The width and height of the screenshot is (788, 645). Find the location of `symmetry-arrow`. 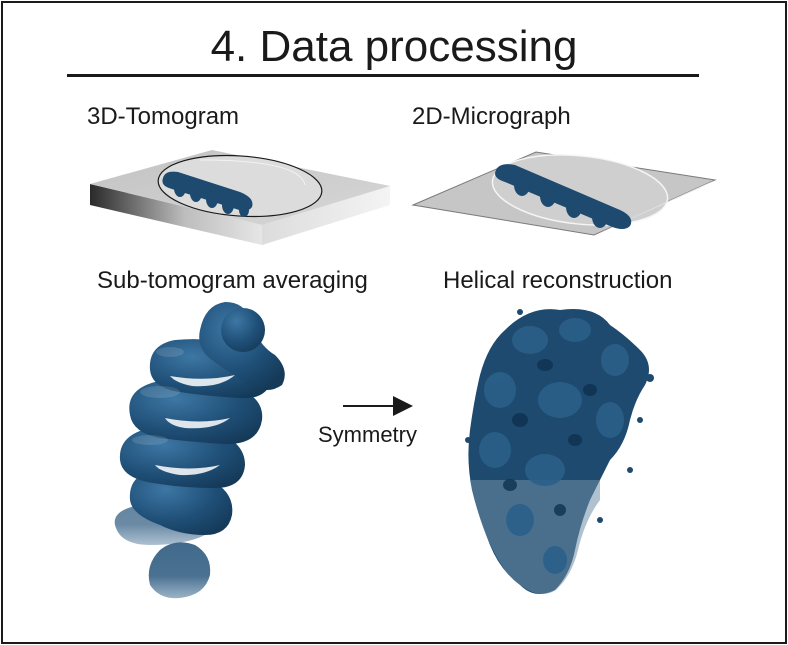

symmetry-arrow is located at coordinates (378, 406).